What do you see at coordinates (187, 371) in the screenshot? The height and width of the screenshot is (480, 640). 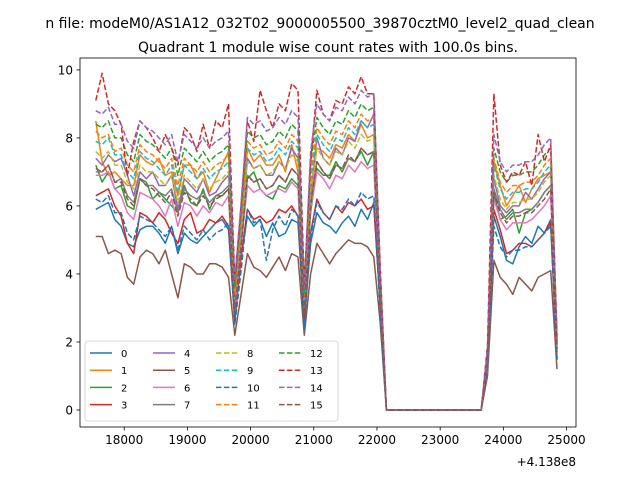 I see `legend-label-5: 5` at bounding box center [187, 371].